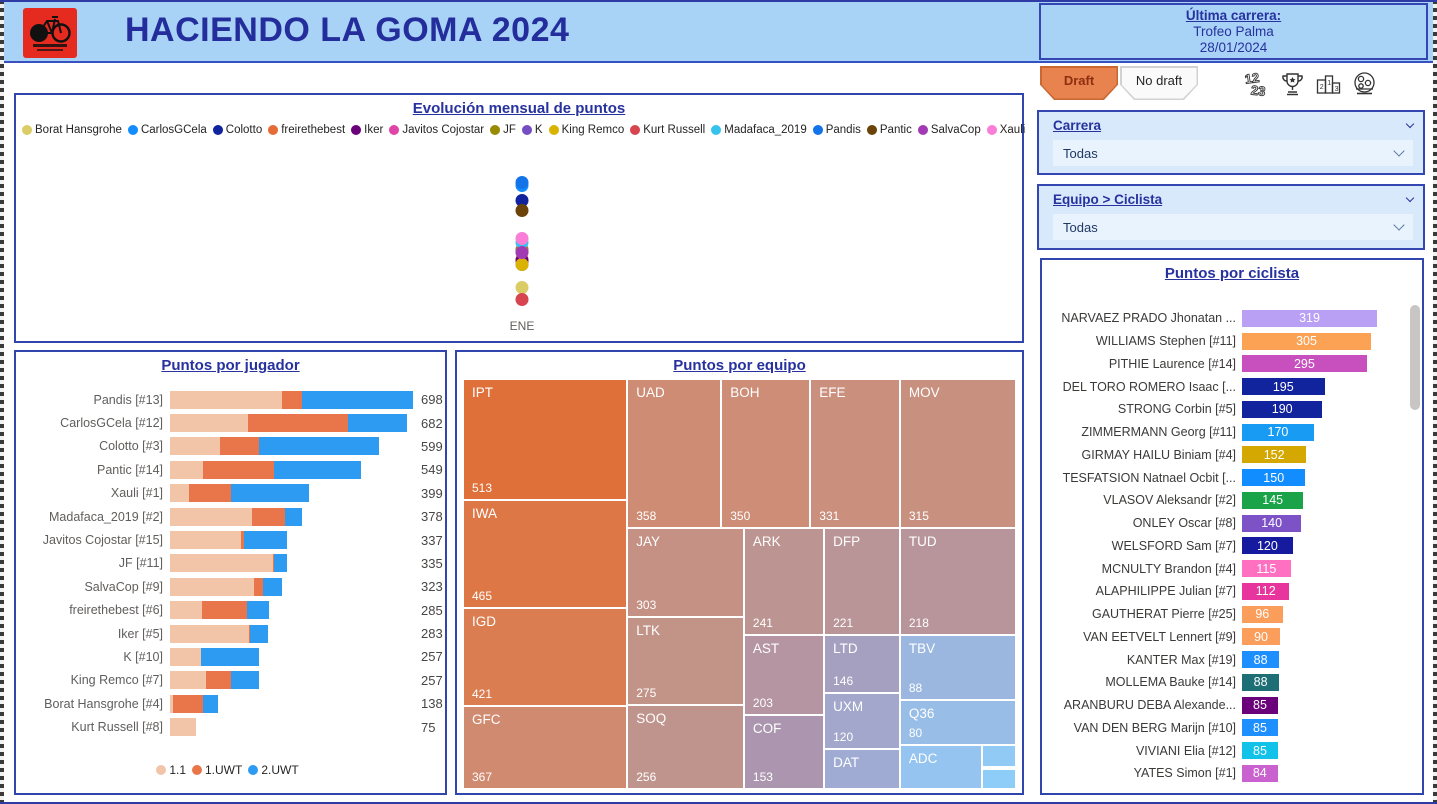 Image resolution: width=1437 pixels, height=804 pixels. Describe the element at coordinates (503, 130) in the screenshot. I see `legend-item-6: JF` at that location.